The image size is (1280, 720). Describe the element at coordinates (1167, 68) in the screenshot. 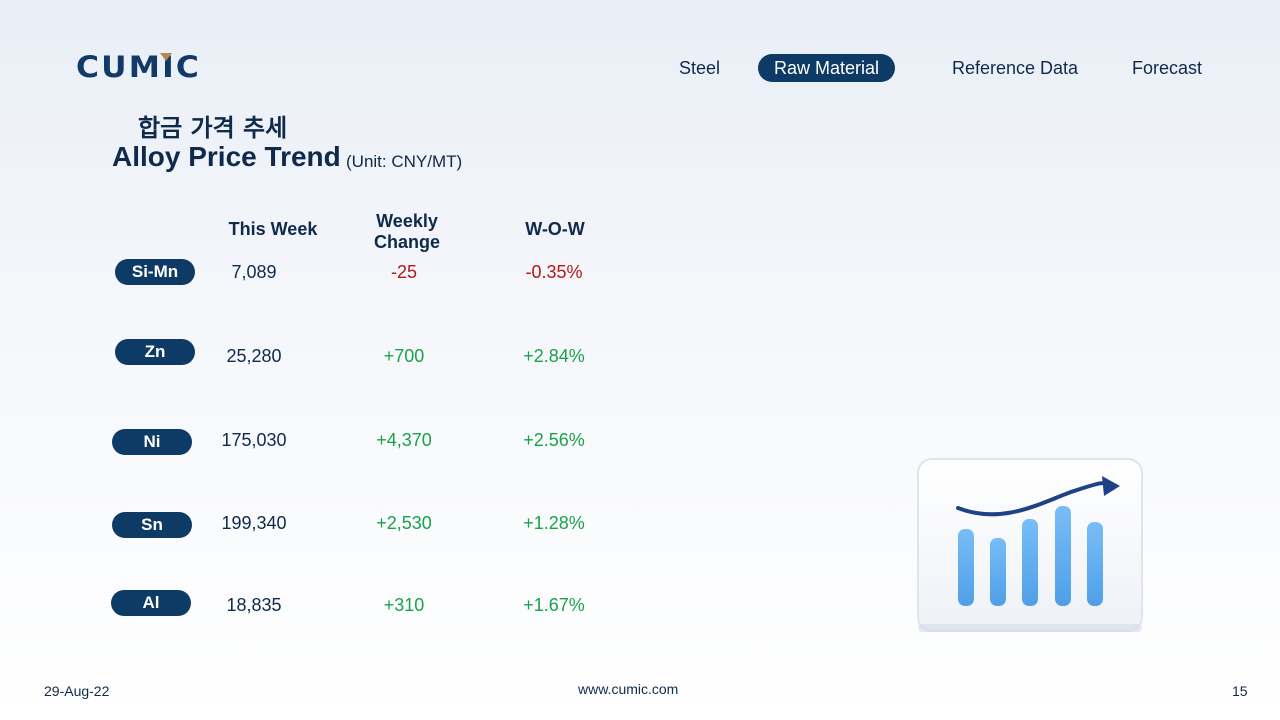

I see `nav-forecast: Forecast` at that location.